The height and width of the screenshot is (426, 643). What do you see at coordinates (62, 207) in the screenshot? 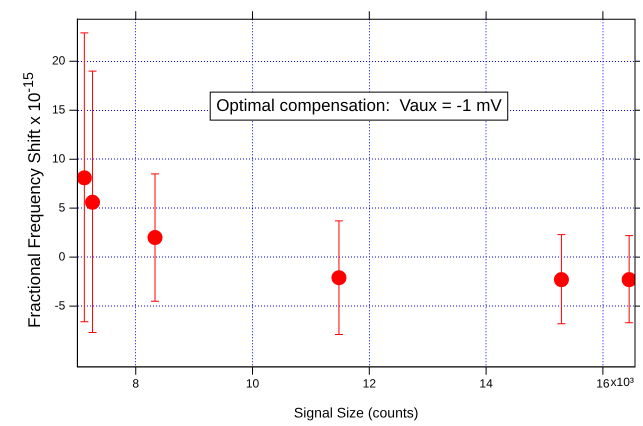
I see `y-tick-label: 5` at bounding box center [62, 207].